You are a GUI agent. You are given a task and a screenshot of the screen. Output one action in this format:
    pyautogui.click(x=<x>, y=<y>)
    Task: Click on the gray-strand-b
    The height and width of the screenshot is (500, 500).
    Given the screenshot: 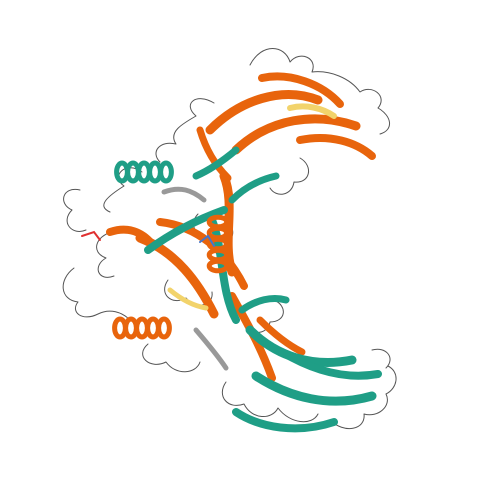 What is the action you would take?
    pyautogui.click(x=211, y=349)
    